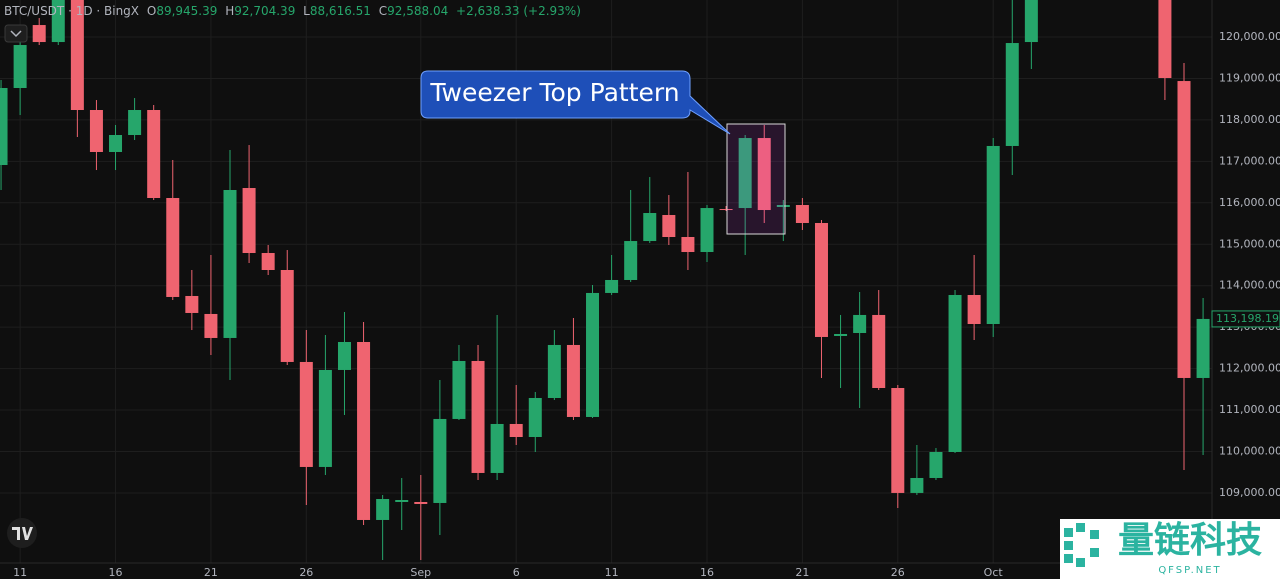  I want to click on tv-logo, so click(22, 533).